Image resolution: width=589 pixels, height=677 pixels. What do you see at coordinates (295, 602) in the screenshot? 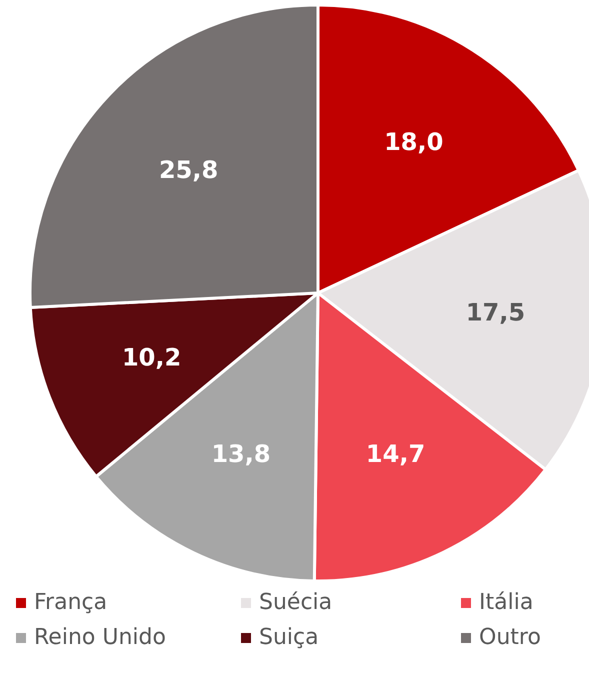
I see `legend-label: Suécia` at bounding box center [295, 602].